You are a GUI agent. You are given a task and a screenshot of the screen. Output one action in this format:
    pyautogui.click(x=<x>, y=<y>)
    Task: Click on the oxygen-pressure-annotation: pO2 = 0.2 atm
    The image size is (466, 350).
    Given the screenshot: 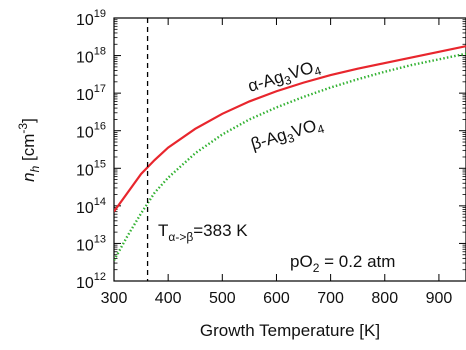 What is the action you would take?
    pyautogui.click(x=342, y=263)
    